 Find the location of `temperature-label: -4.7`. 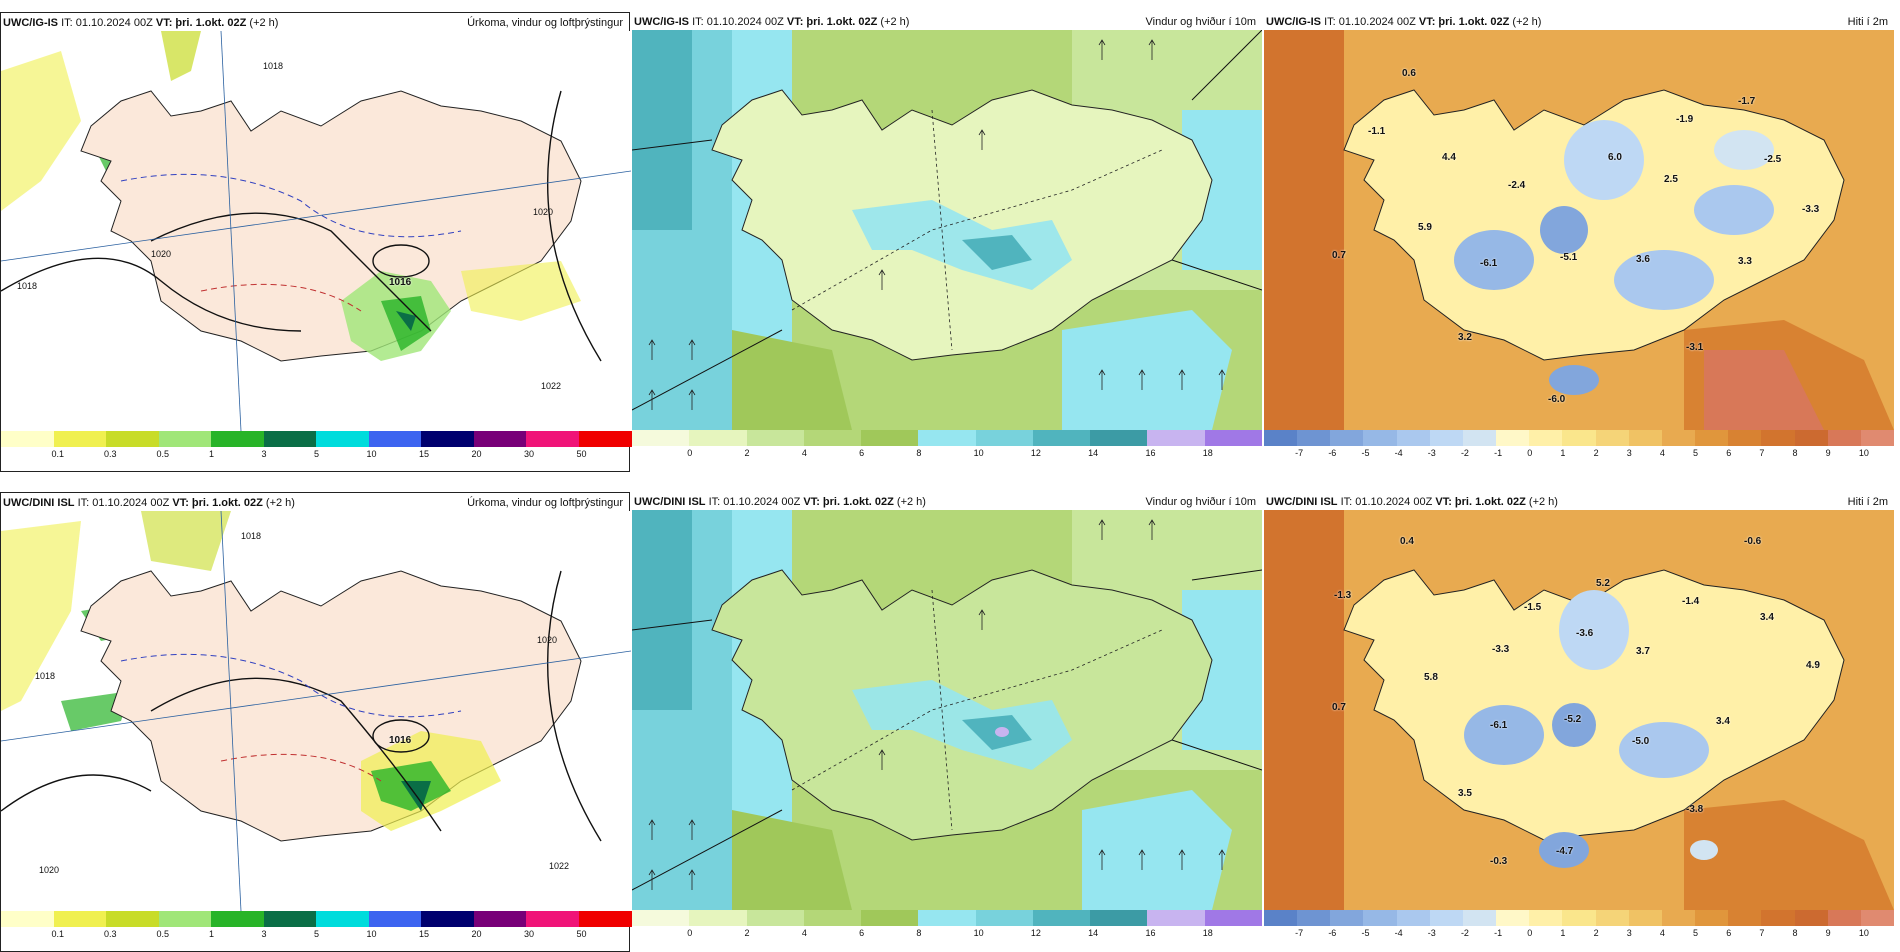

temperature-label: -4.7 is located at coordinates (1565, 851).